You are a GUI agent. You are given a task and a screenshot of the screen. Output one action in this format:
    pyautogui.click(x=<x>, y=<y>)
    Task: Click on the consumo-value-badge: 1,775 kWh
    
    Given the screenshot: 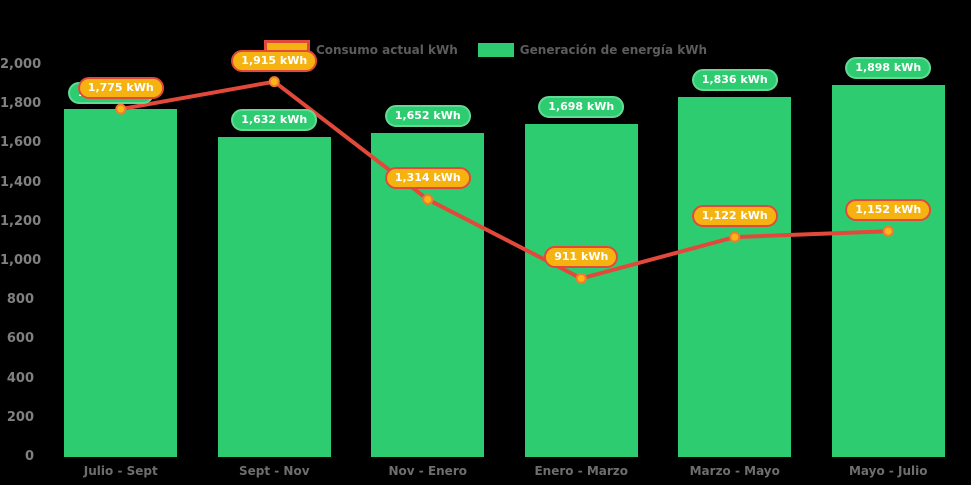 What is the action you would take?
    pyautogui.click(x=120, y=88)
    